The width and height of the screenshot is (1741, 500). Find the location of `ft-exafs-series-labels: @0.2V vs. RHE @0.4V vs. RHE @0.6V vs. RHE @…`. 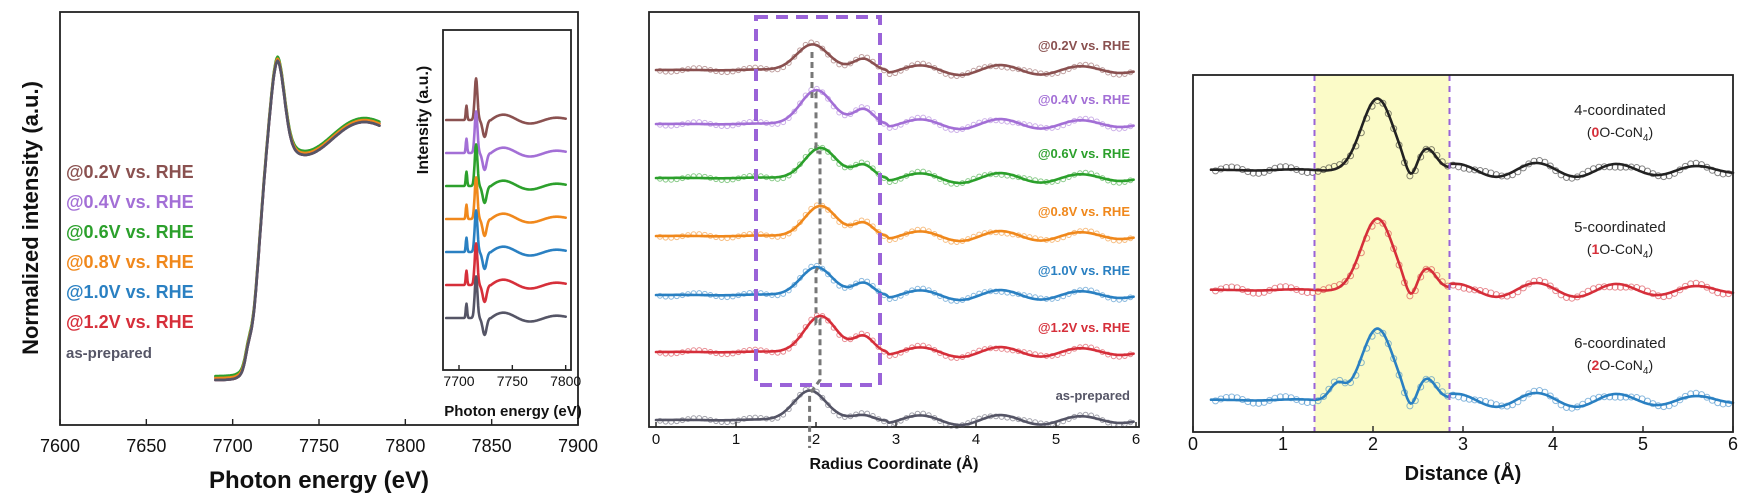

ft-exafs-series-labels: @0.2V vs. RHE @0.4V vs. RHE @0.6V vs. RHE @… is located at coordinates (1084, 220).